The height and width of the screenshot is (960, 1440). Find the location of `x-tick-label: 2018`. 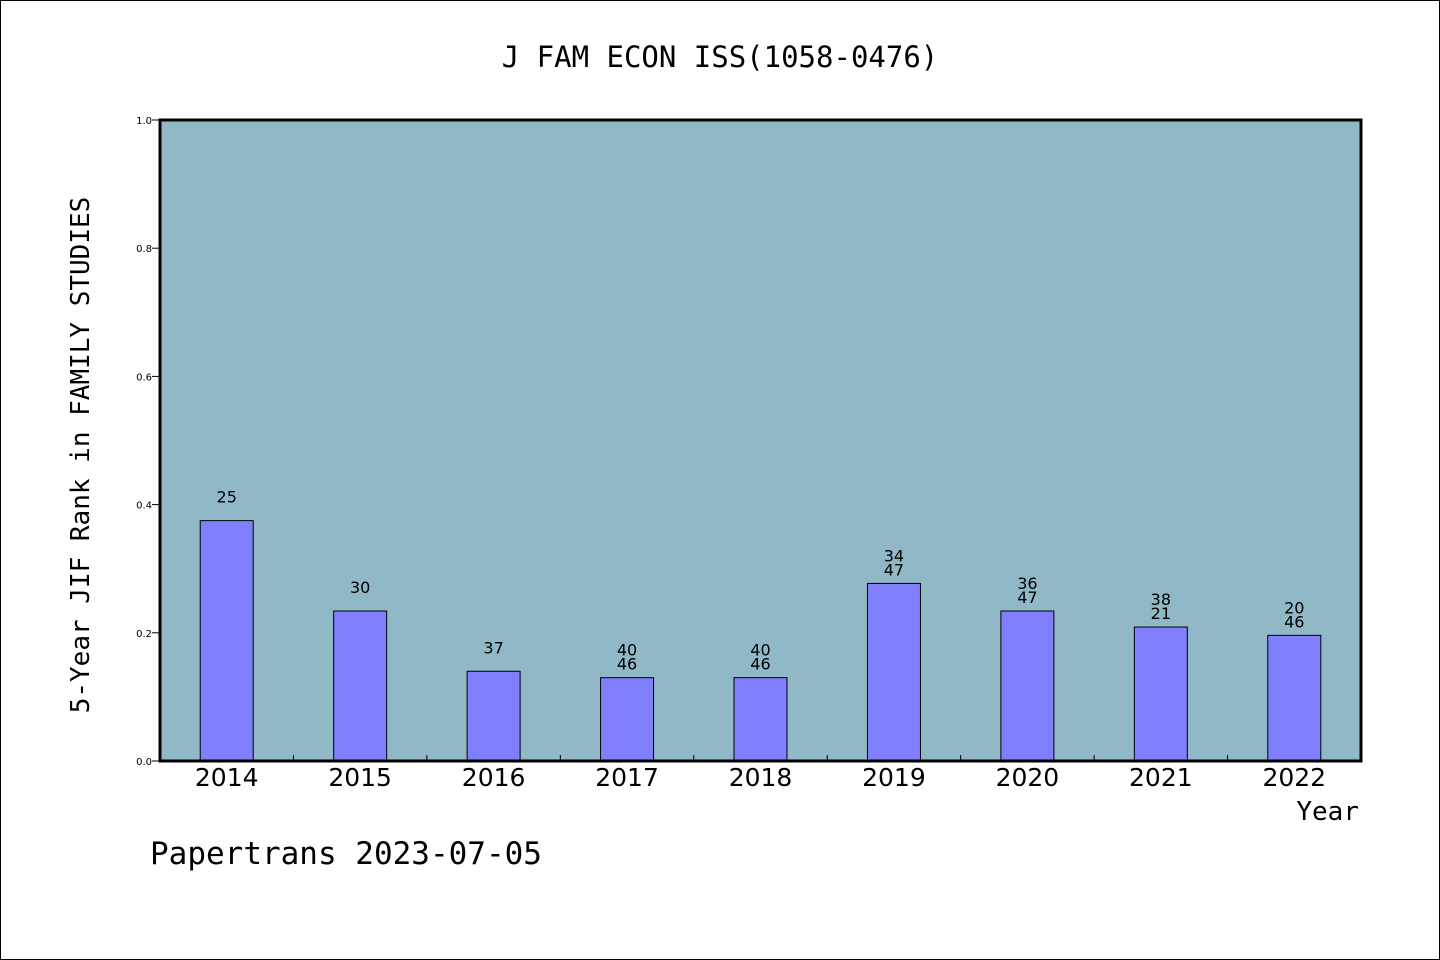

x-tick-label: 2018 is located at coordinates (761, 777).